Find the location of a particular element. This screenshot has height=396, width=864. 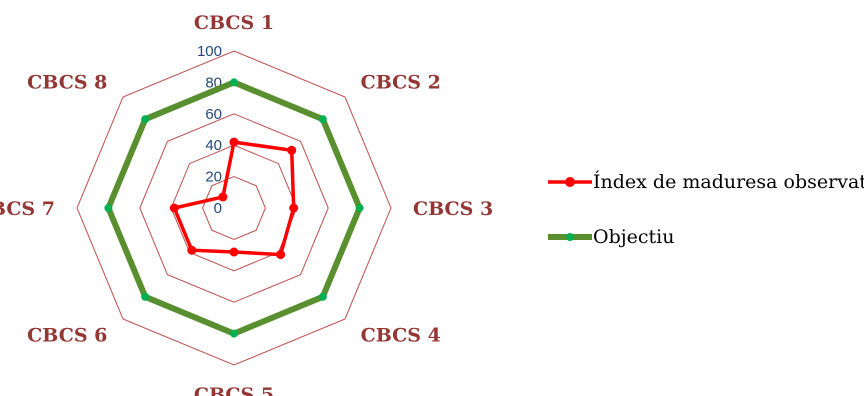

category-label-5: CBCS 5 is located at coordinates (234, 390).